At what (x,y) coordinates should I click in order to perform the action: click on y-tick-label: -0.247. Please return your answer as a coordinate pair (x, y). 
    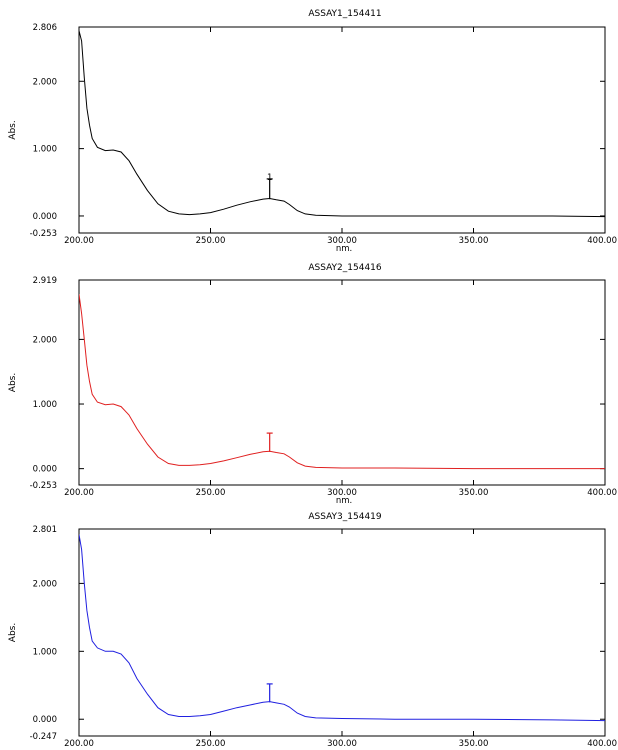
    Looking at the image, I should click on (43, 737).